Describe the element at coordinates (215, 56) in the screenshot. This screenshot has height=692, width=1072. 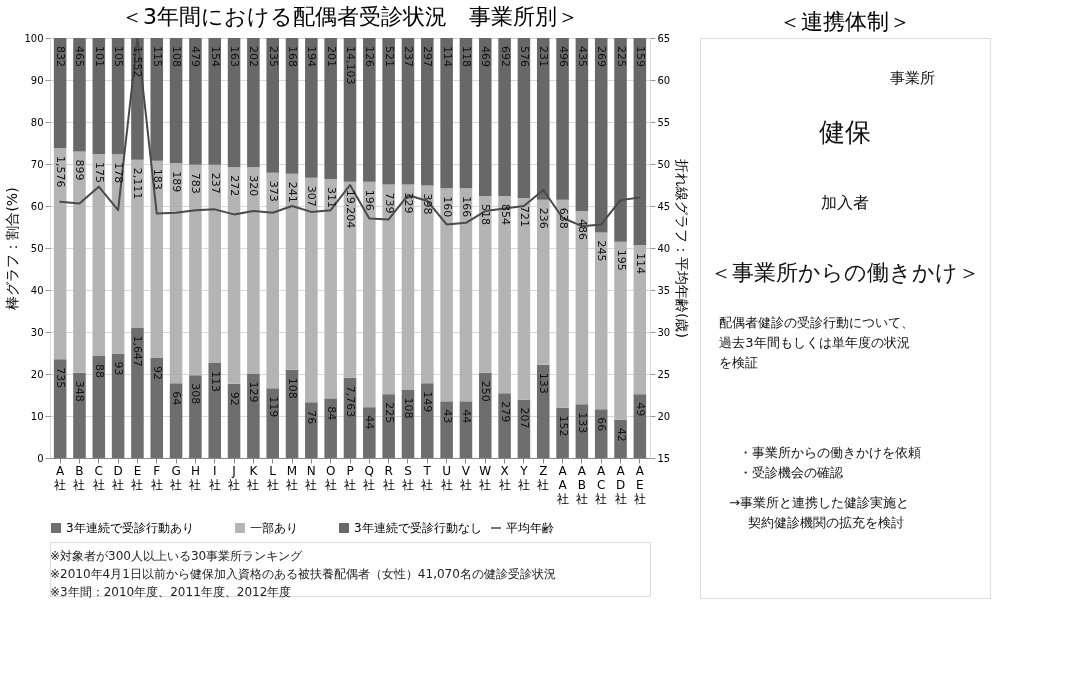
I see `annotation: 154` at that location.